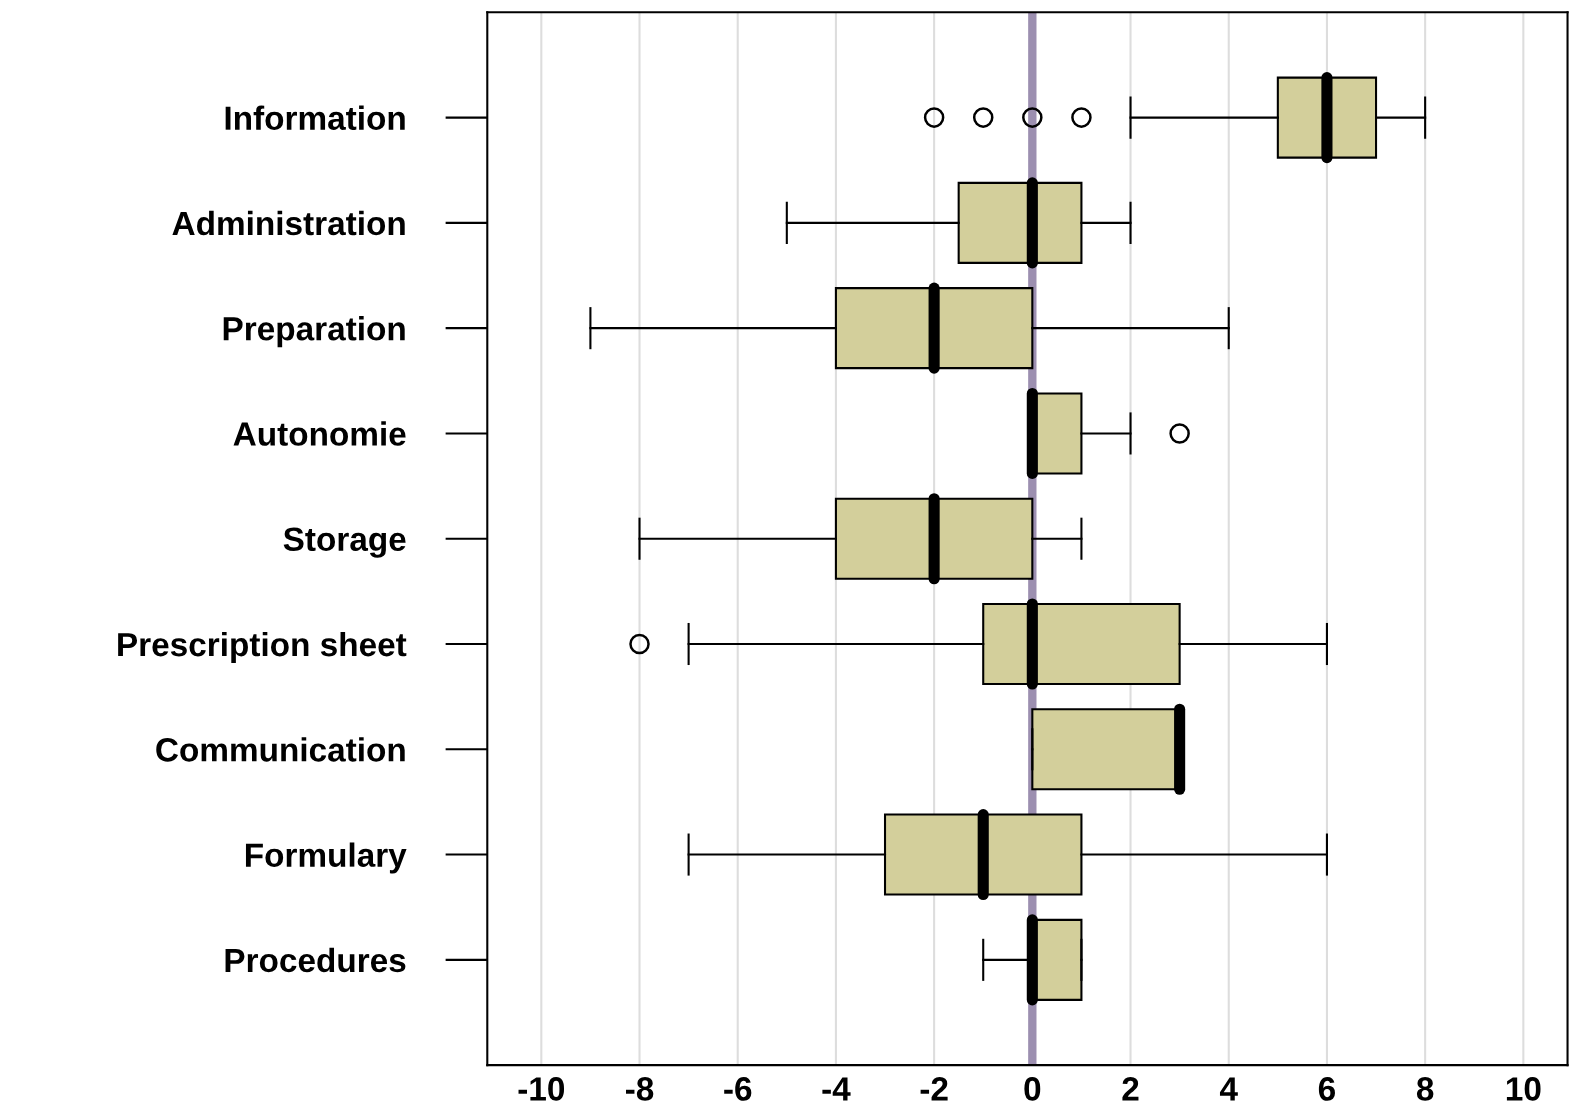 The width and height of the screenshot is (1577, 1120). I want to click on y-tick-label: Information, so click(315, 118).